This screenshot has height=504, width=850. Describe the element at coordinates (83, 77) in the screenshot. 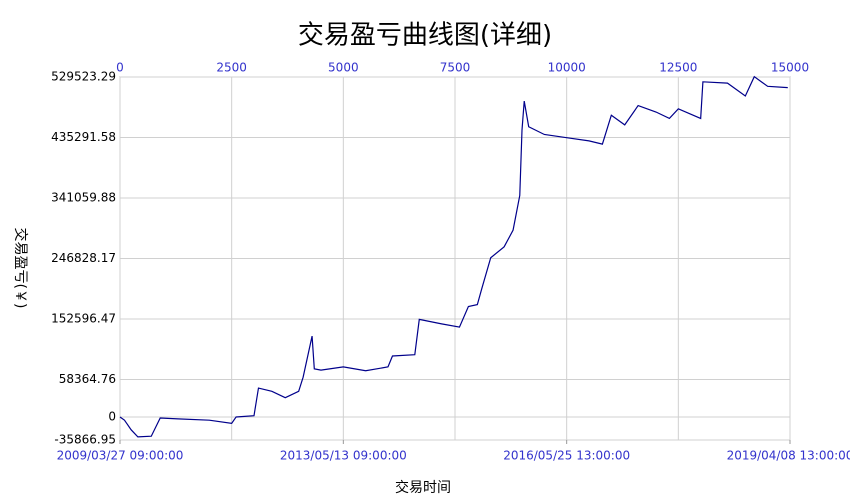

I see `y-tick-label: 529523.29` at that location.